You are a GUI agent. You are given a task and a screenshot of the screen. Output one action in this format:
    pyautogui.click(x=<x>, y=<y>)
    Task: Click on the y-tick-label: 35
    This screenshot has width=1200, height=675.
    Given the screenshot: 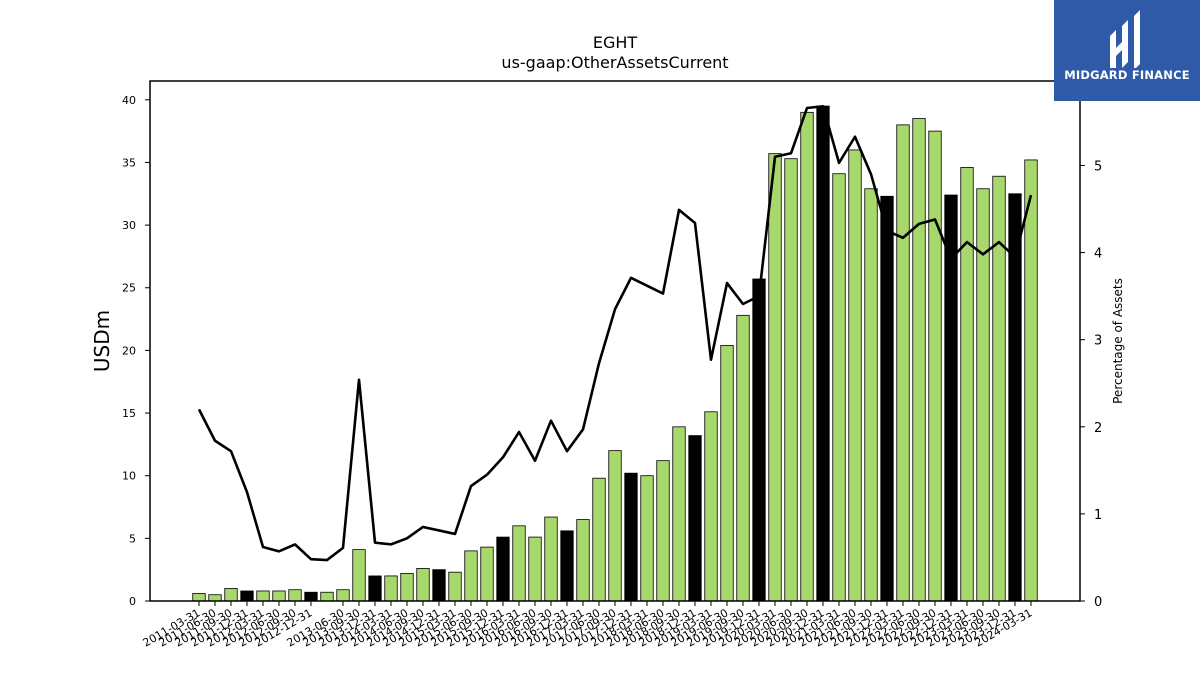 What is the action you would take?
    pyautogui.click(x=129, y=162)
    